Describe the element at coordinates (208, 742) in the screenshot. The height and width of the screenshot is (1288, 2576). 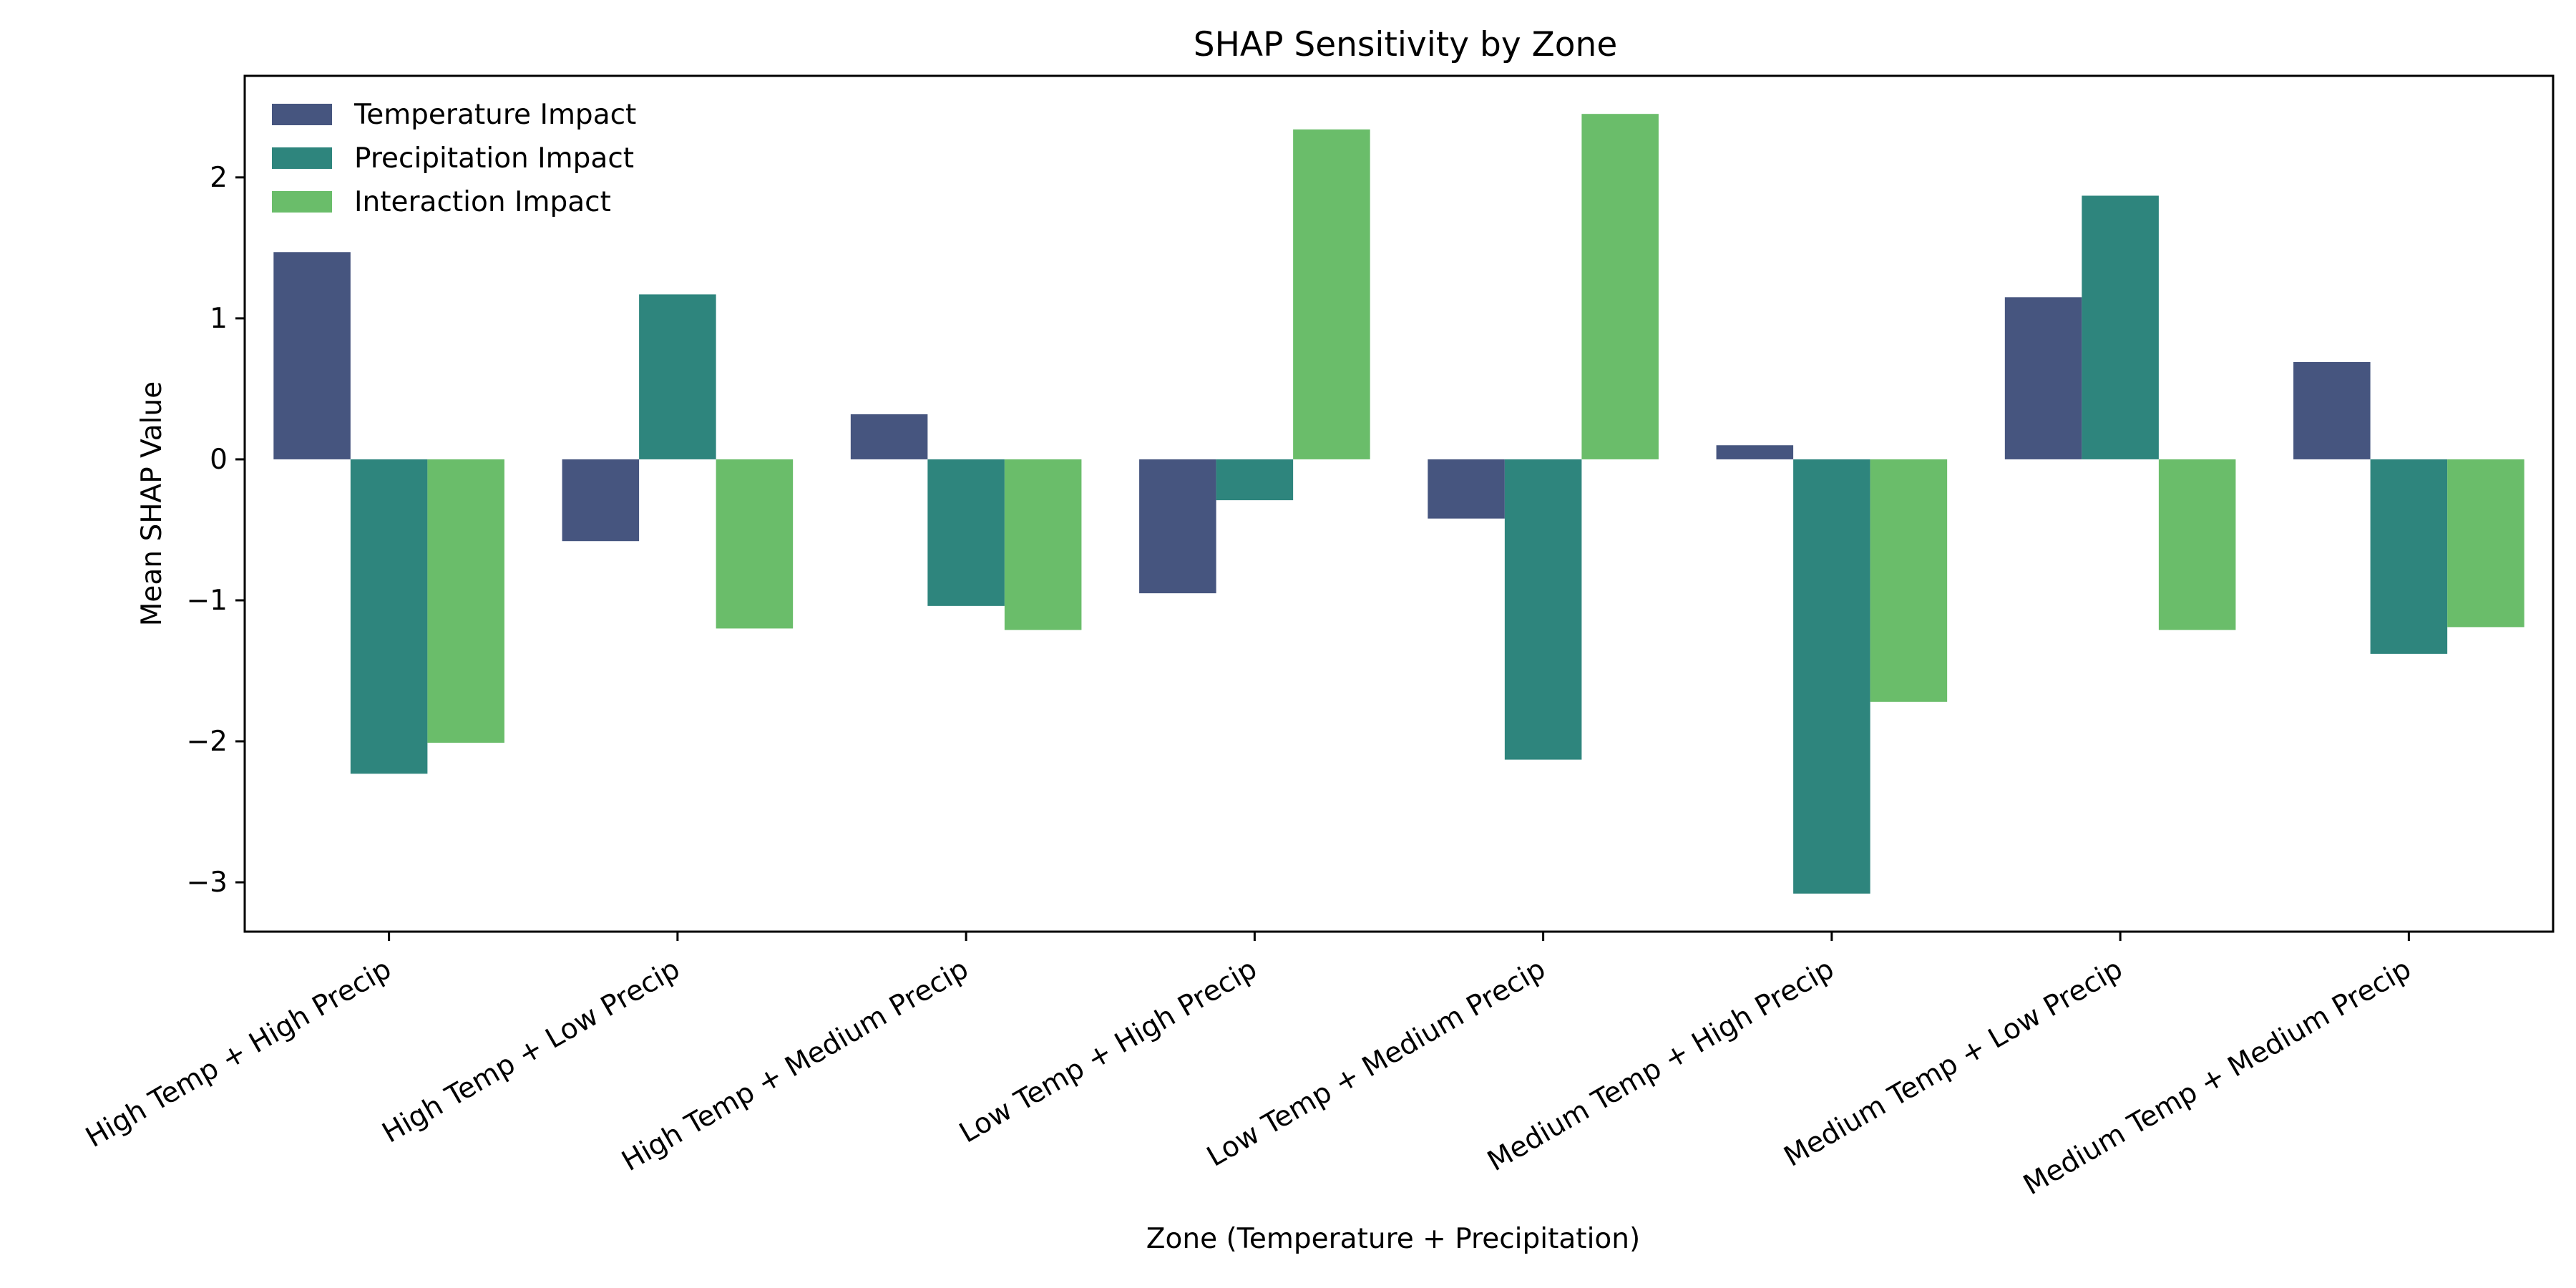
I see `y-tick-label: −2` at that location.